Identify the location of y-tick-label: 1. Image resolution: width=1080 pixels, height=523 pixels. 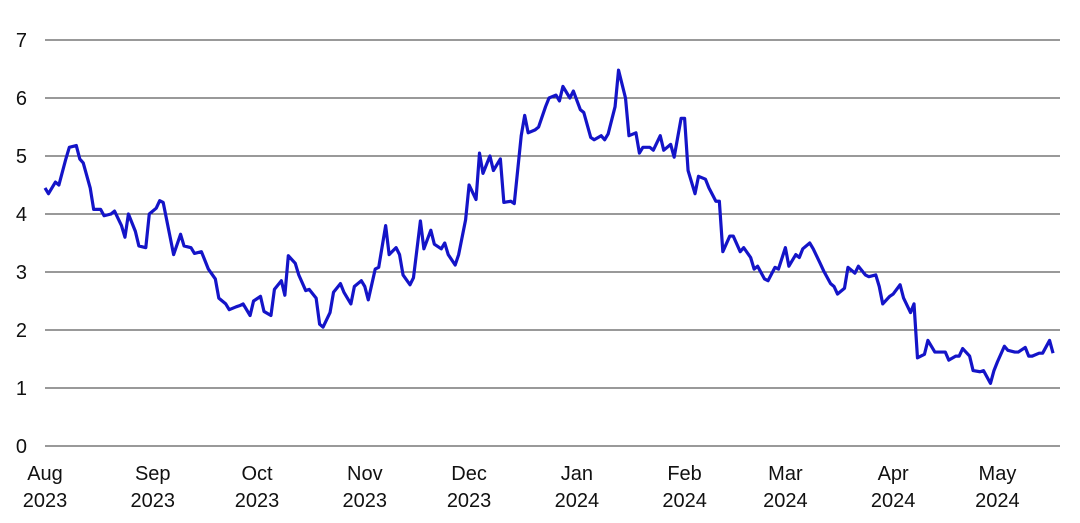
(21, 389).